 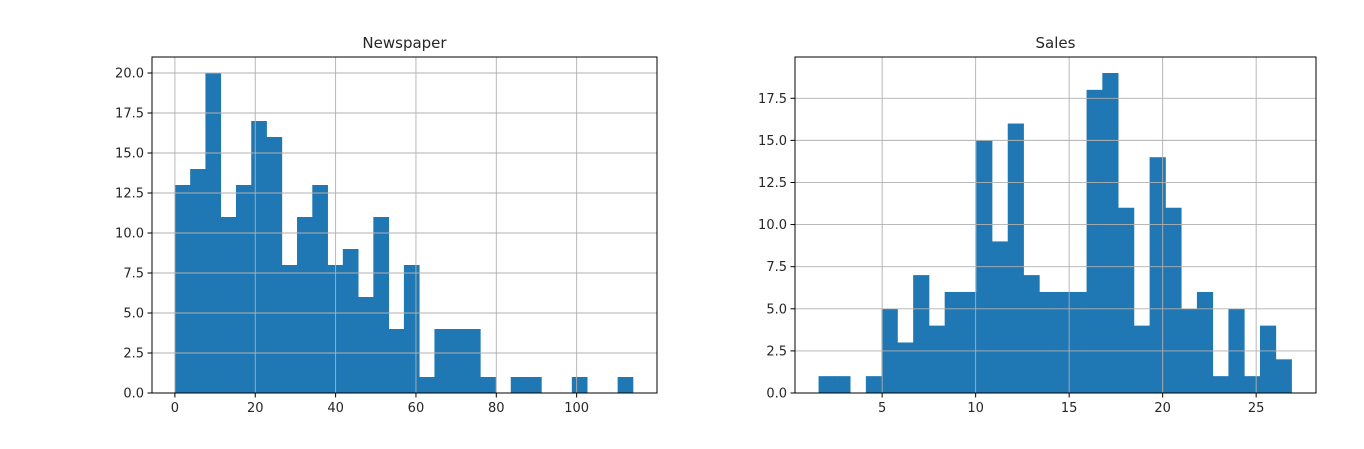 I want to click on x-tick-label: 80, so click(x=496, y=408).